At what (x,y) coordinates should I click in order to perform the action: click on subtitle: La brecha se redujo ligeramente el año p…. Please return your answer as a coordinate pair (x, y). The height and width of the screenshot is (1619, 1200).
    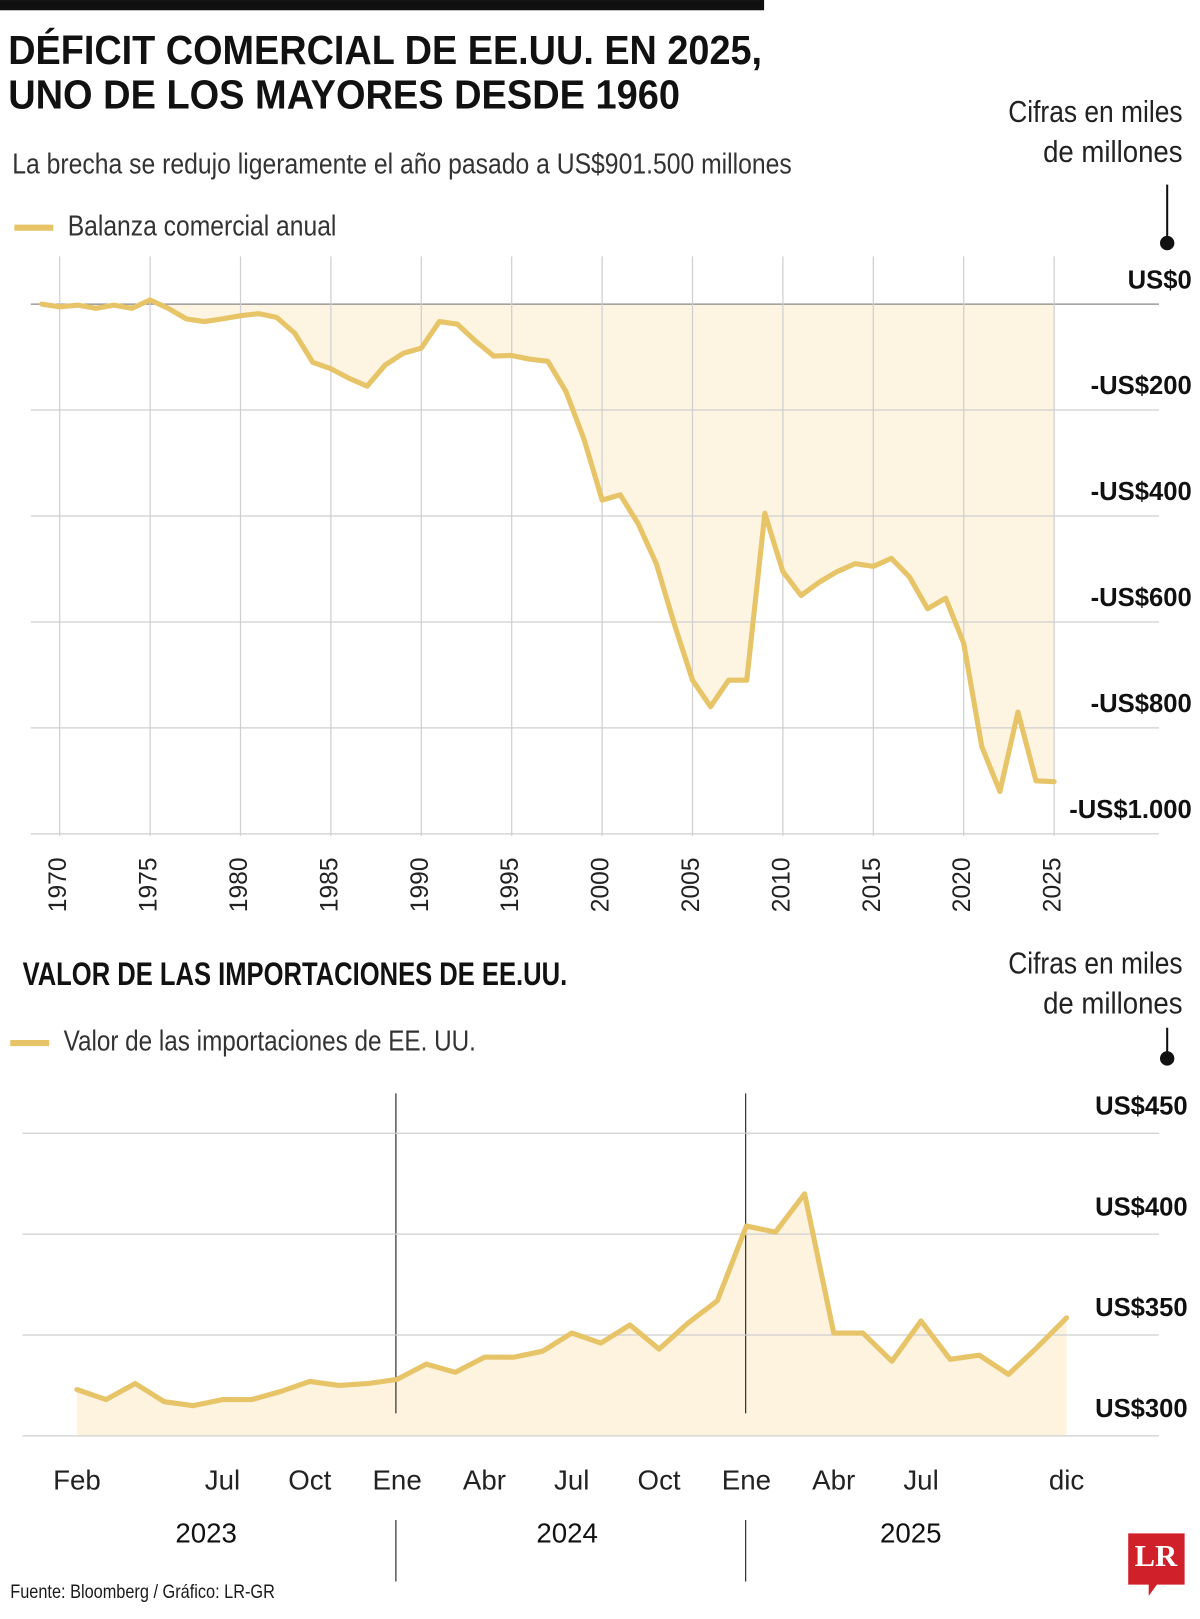
    Looking at the image, I should click on (401, 165).